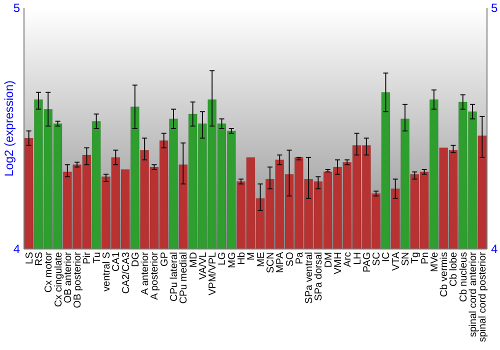 The image size is (500, 350). I want to click on x-tick-label: CPu lateral, so click(174, 277).